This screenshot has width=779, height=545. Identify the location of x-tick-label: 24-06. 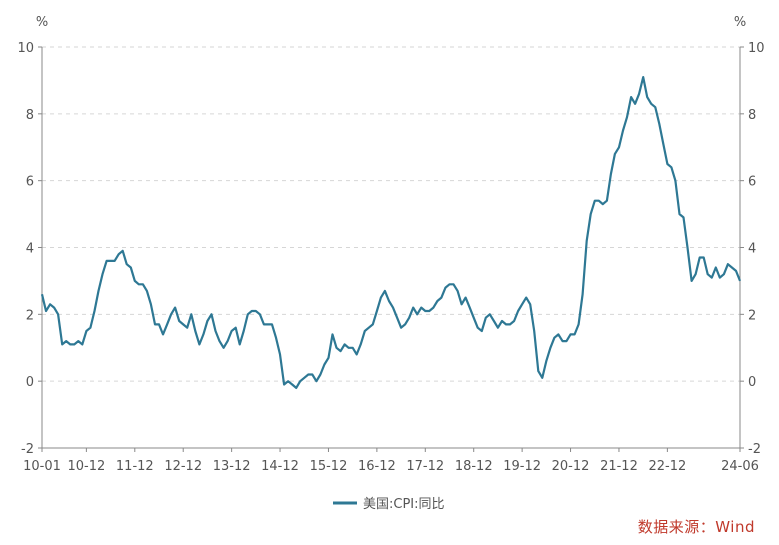
(740, 466).